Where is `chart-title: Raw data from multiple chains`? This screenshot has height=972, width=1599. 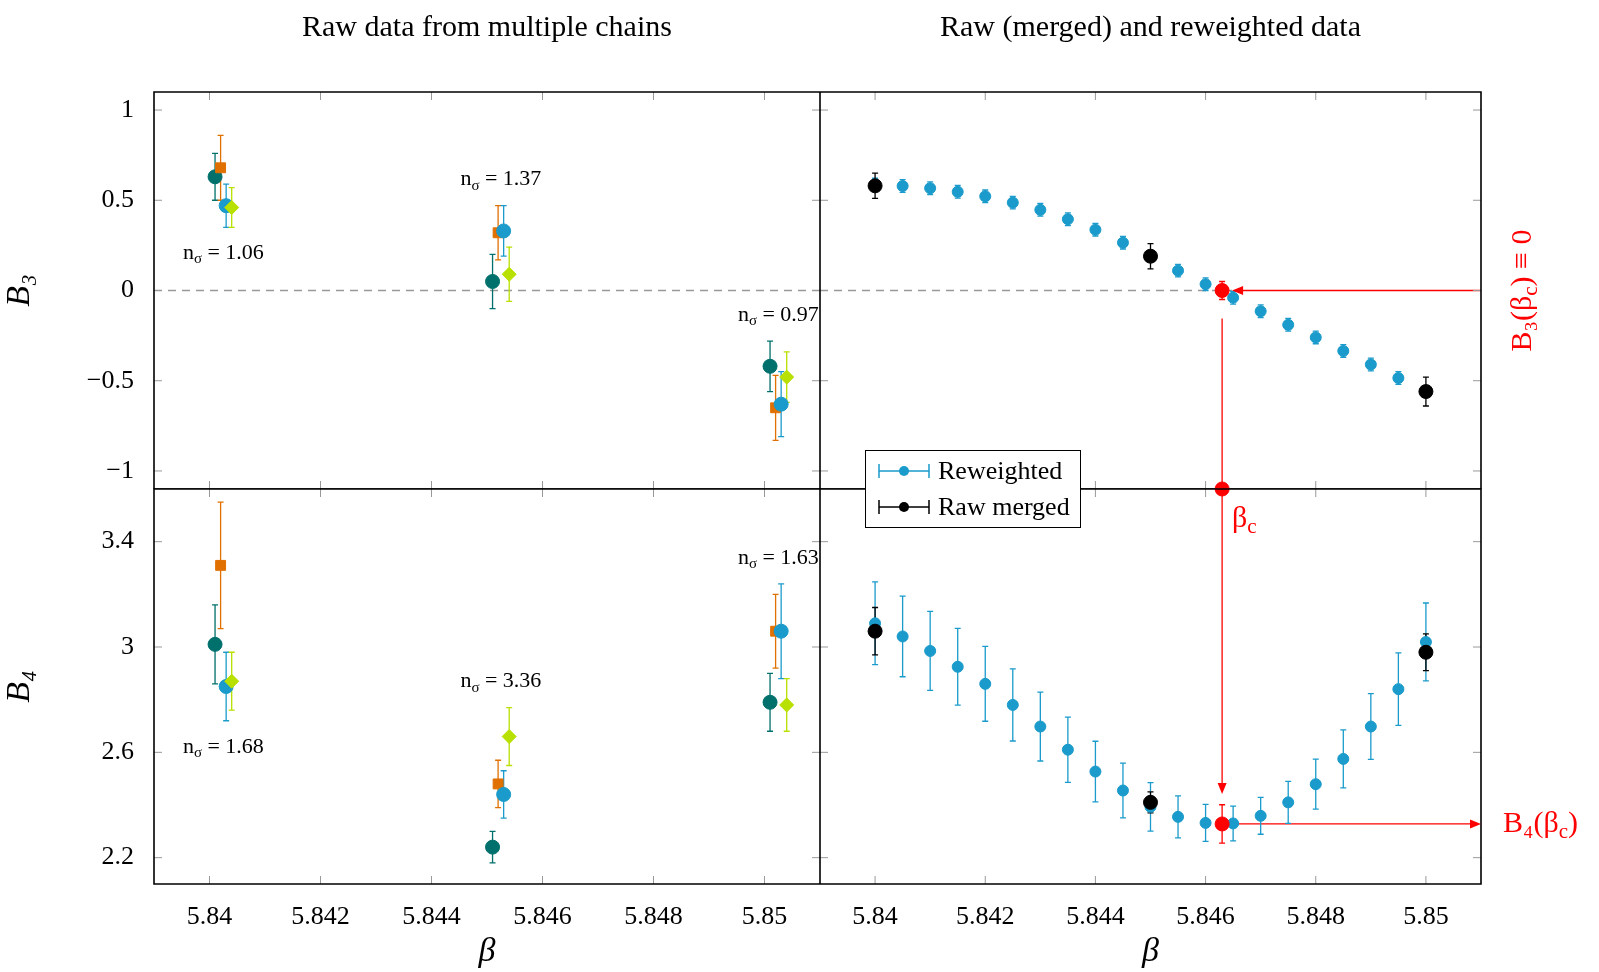
chart-title: Raw data from multiple chains is located at coordinates (487, 25).